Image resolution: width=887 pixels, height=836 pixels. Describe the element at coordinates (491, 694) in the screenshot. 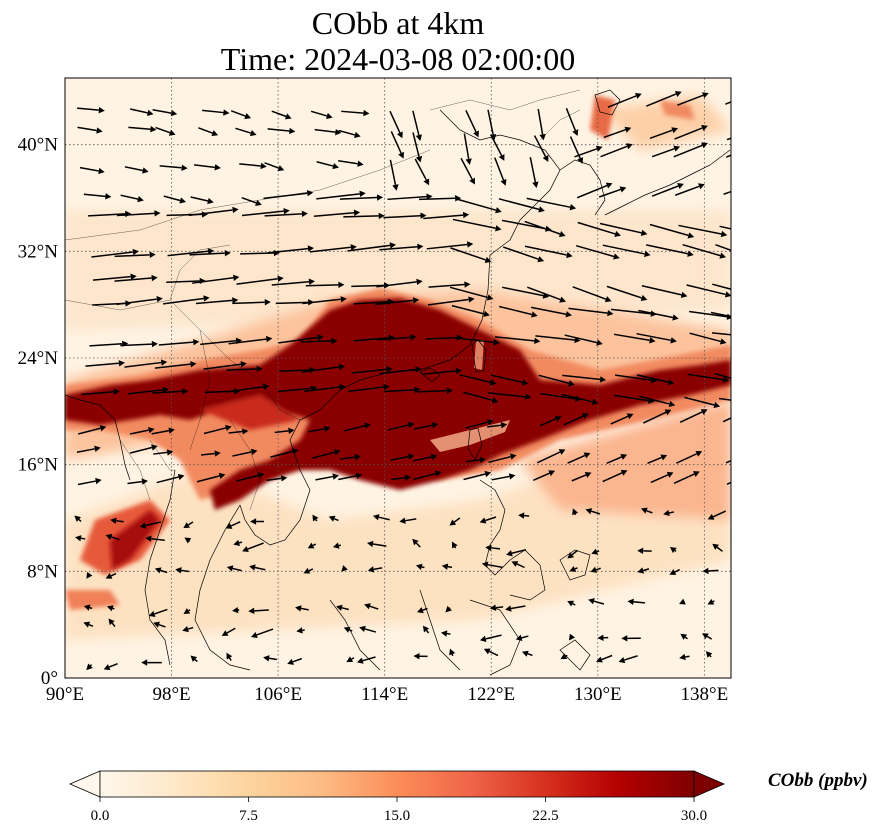

I see `lon-tick-label: 122°E` at that location.